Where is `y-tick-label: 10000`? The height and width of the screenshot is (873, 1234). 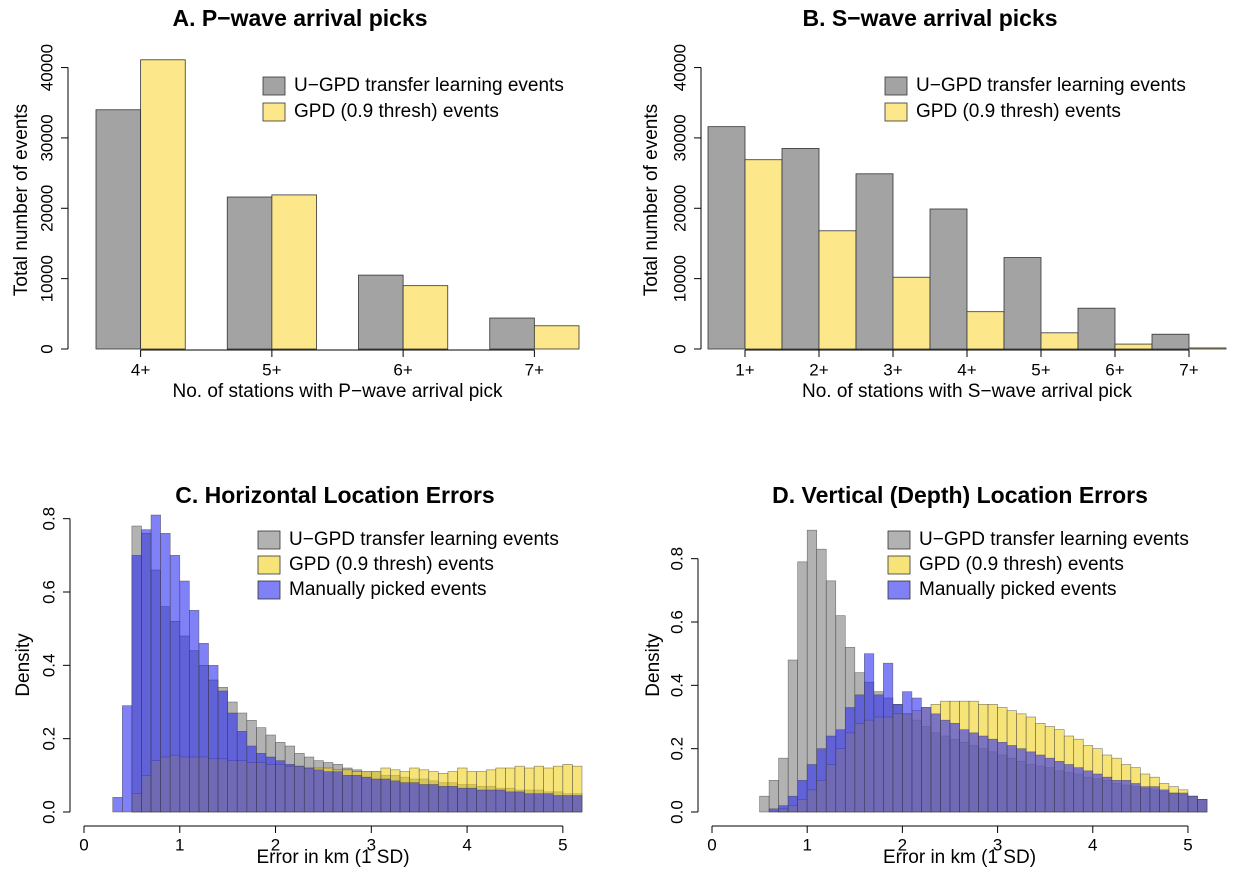 y-tick-label: 10000 is located at coordinates (46, 278).